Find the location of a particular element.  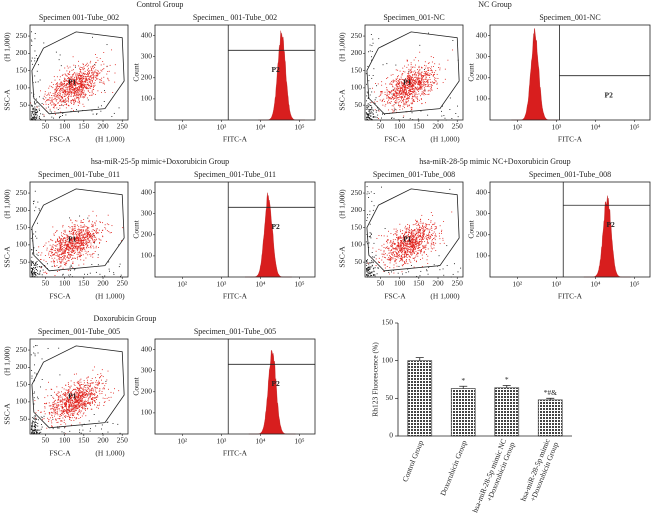

x-tick-label: 200 is located at coordinates (103, 126).